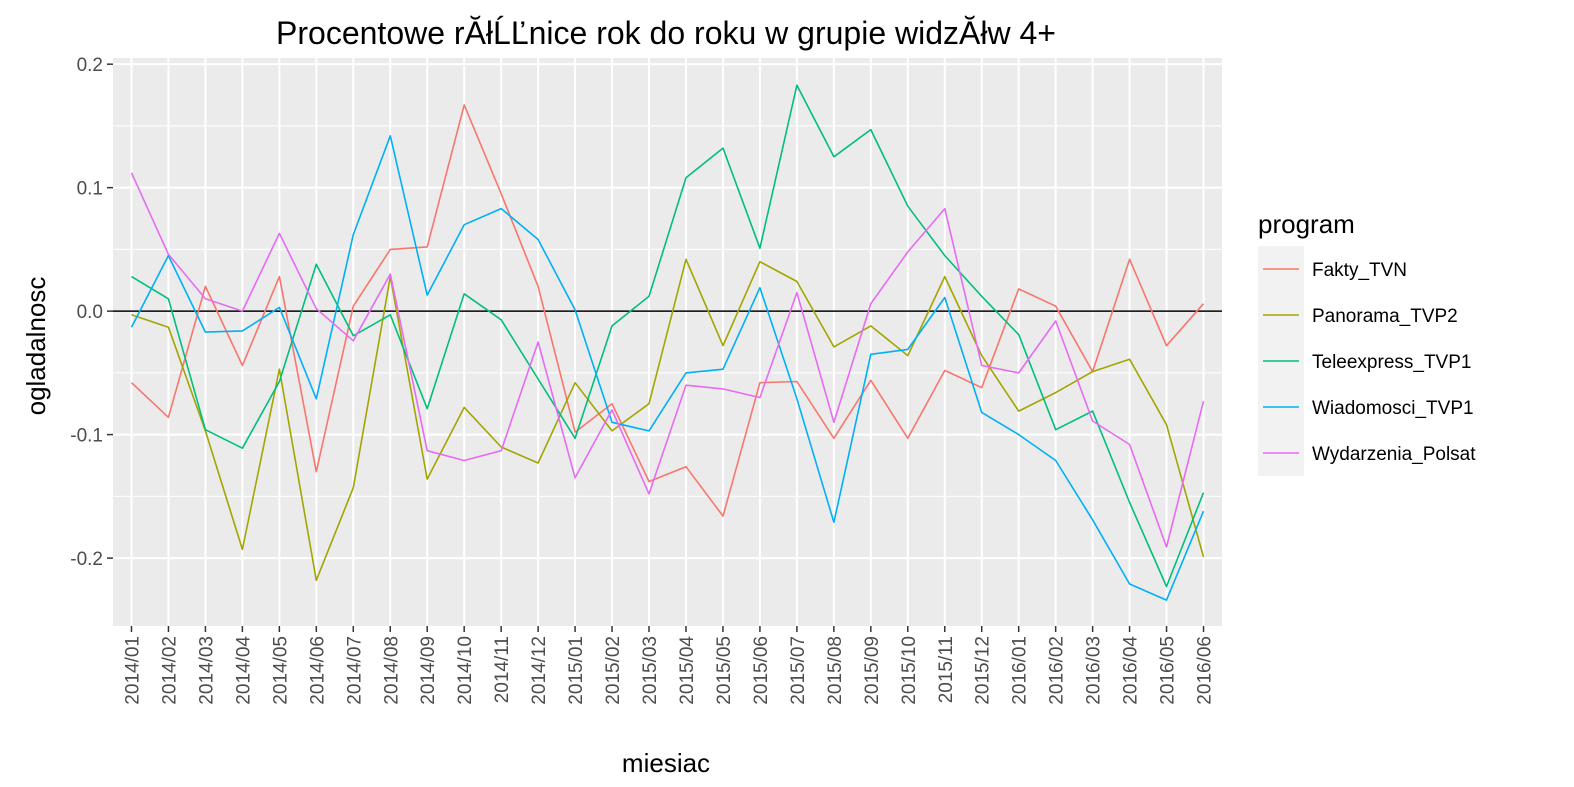 Image resolution: width=1574 pixels, height=787 pixels. What do you see at coordinates (1094, 670) in the screenshot?
I see `x-tick-label: 2016/03` at bounding box center [1094, 670].